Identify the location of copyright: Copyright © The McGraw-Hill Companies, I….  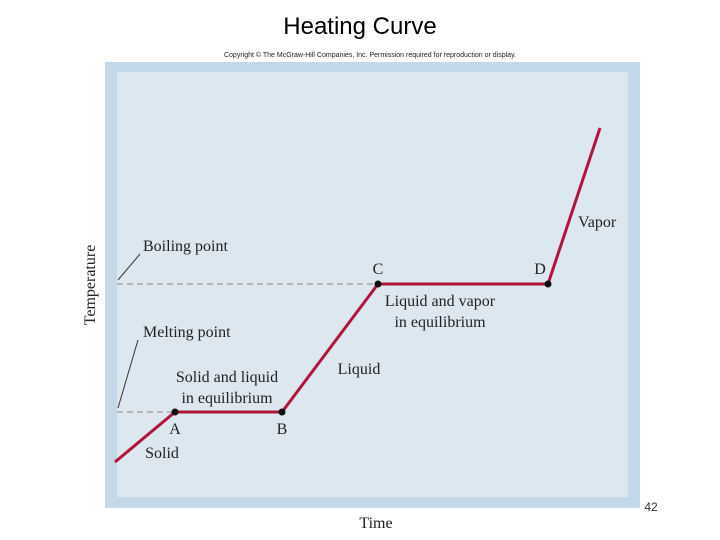
(370, 55).